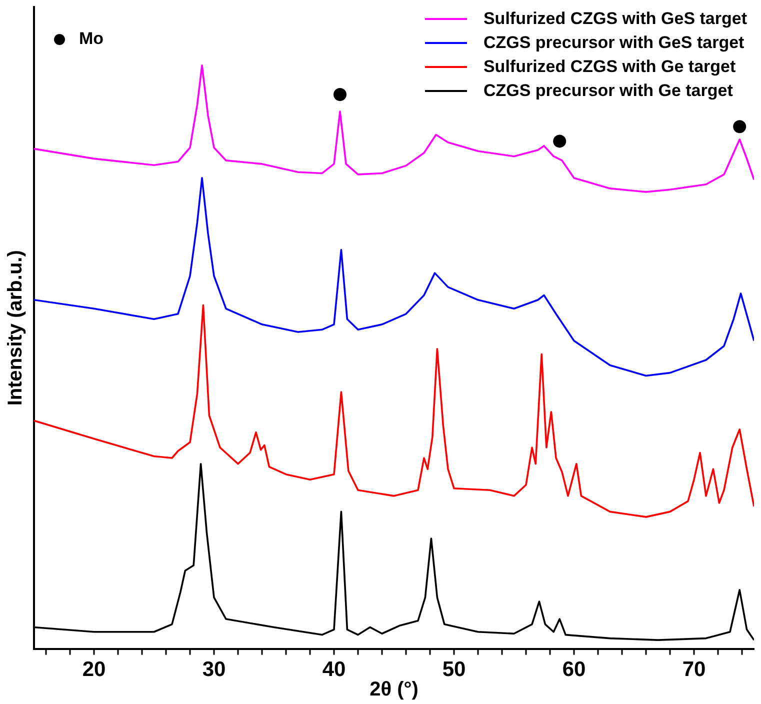 This screenshot has width=761, height=704. I want to click on x-tick-label: 30, so click(214, 670).